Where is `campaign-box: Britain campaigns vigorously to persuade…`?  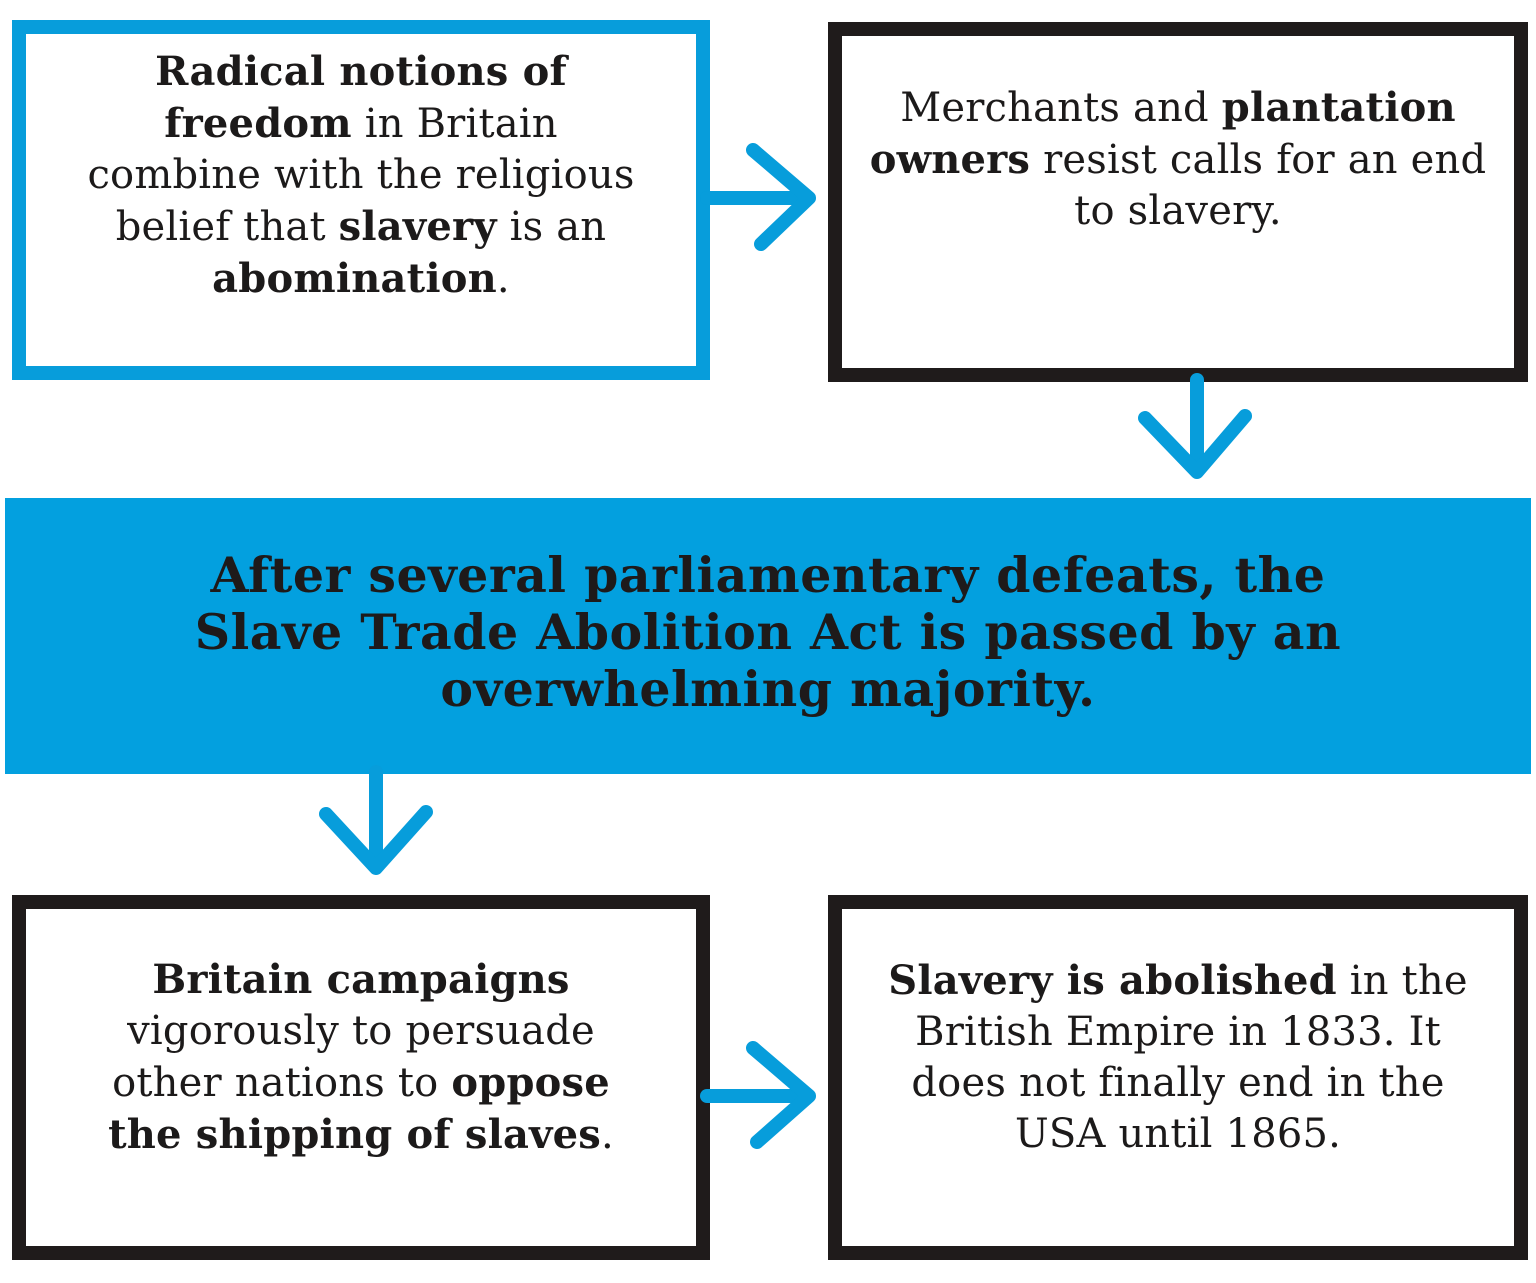
campaign-box: Britain campaigns vigorously to persuade… is located at coordinates (361, 1077).